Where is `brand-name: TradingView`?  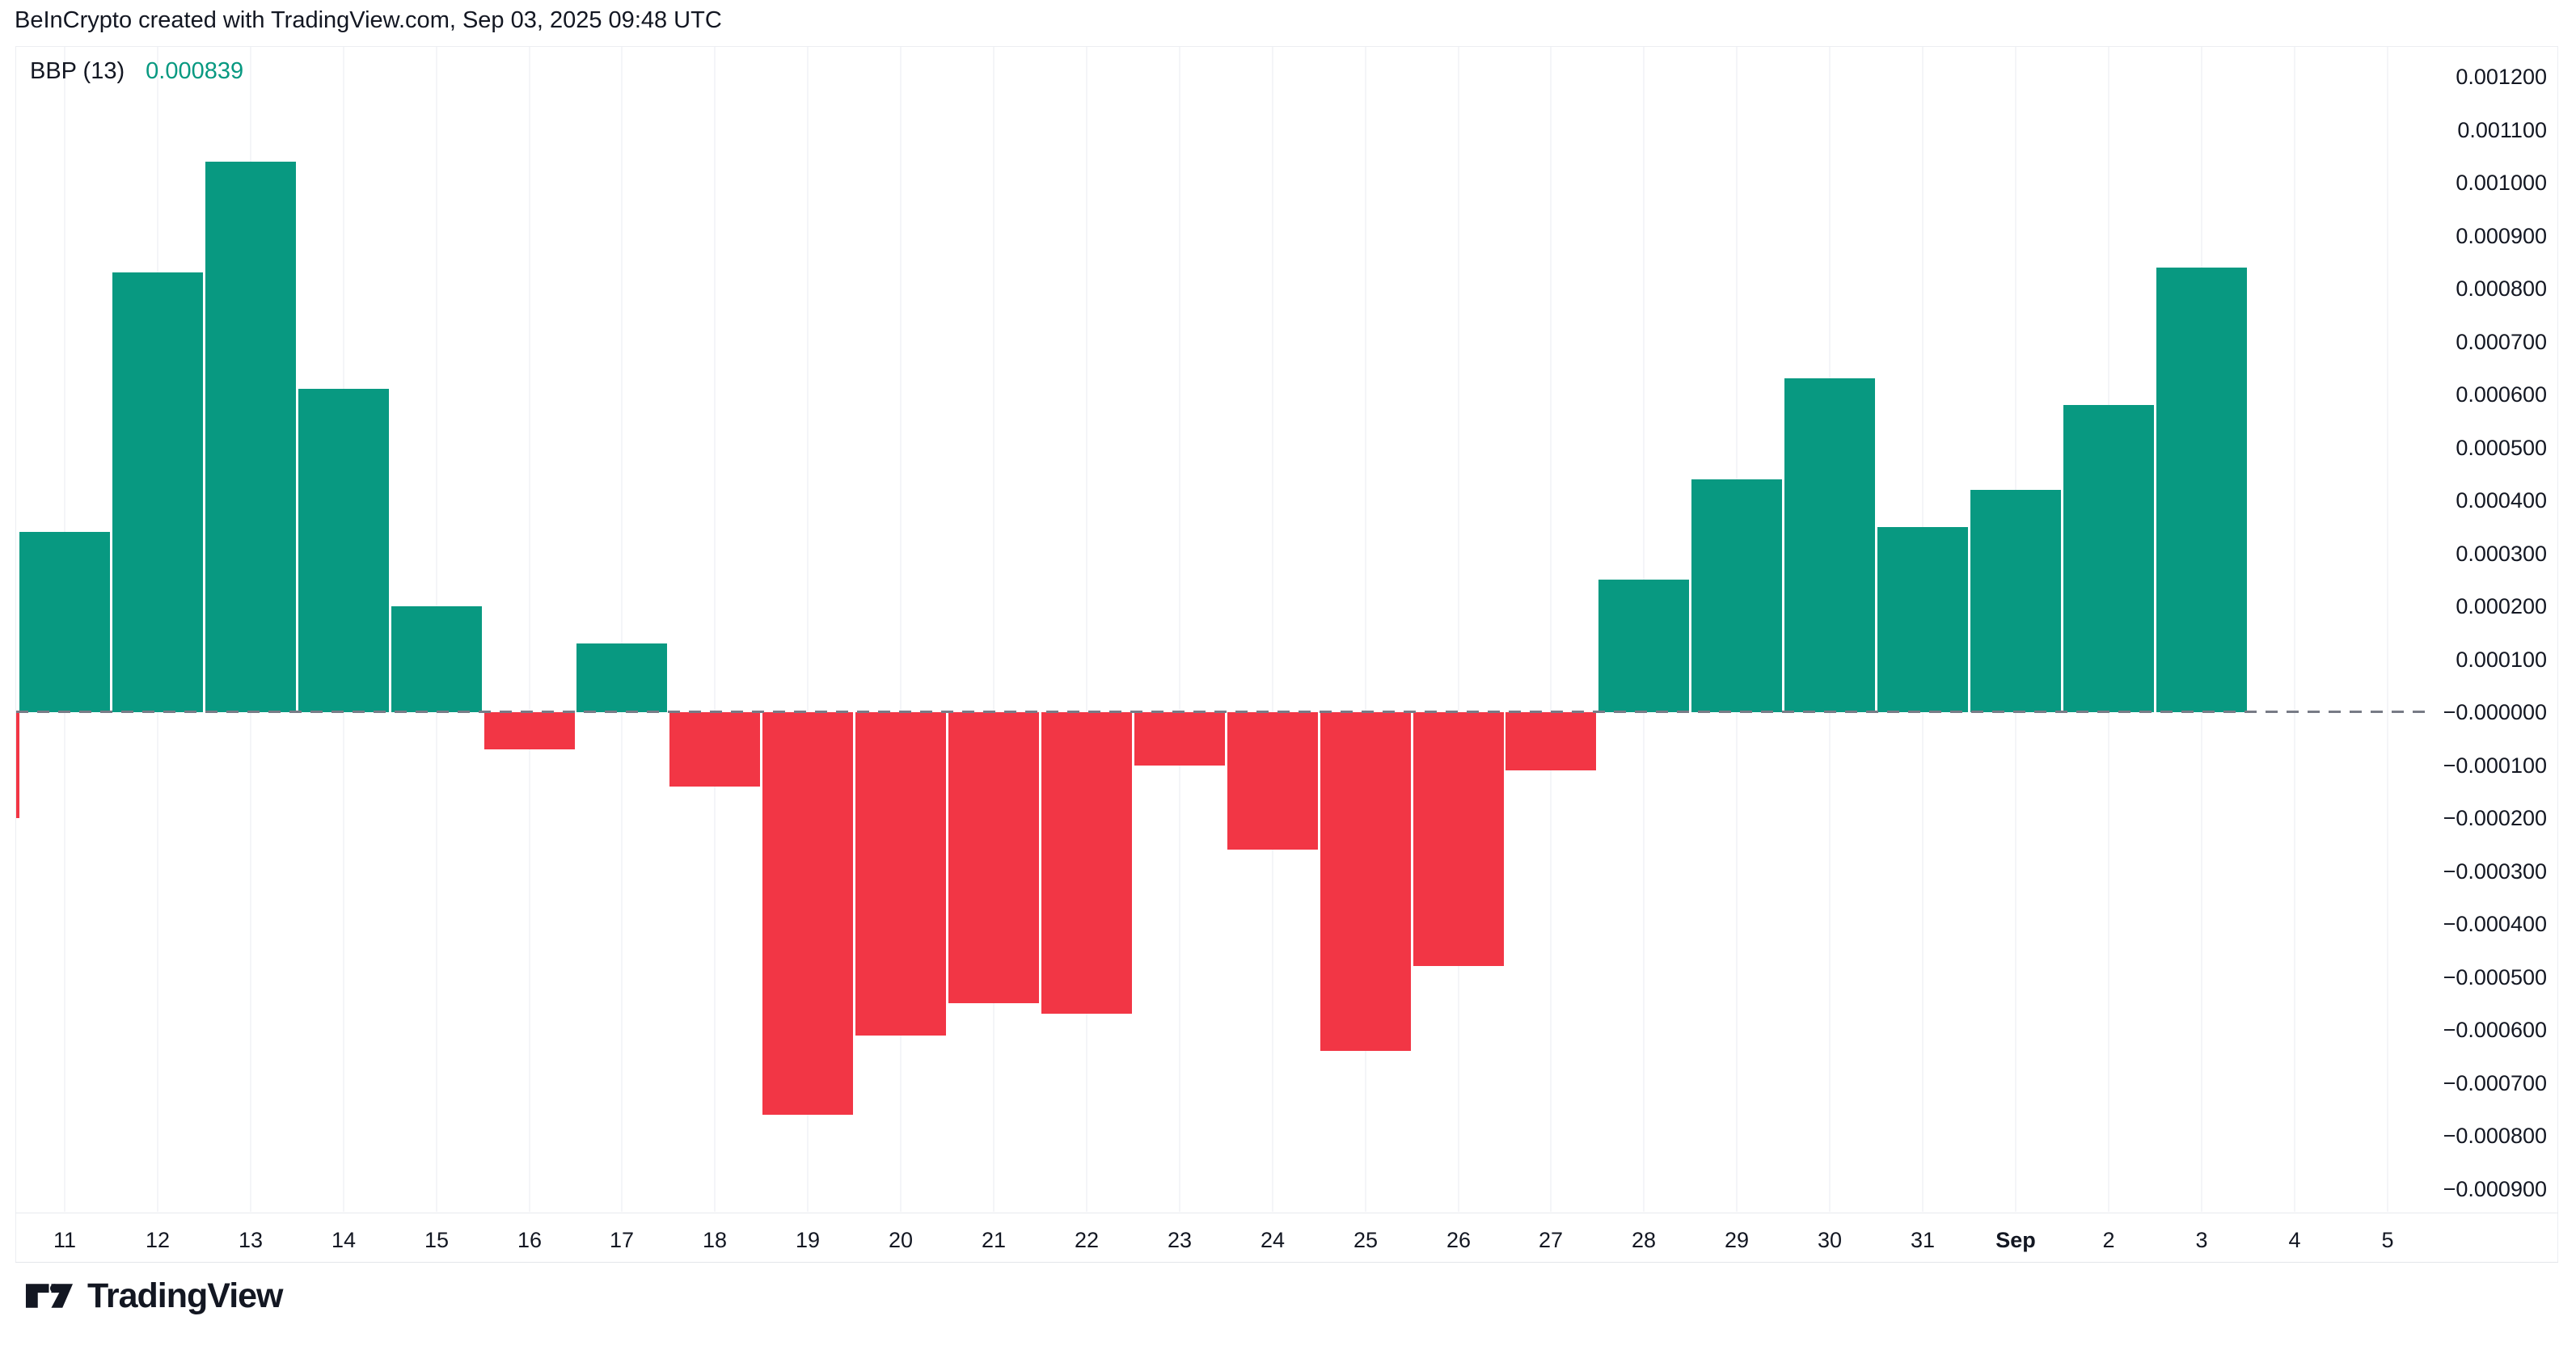
brand-name: TradingView is located at coordinates (185, 1295).